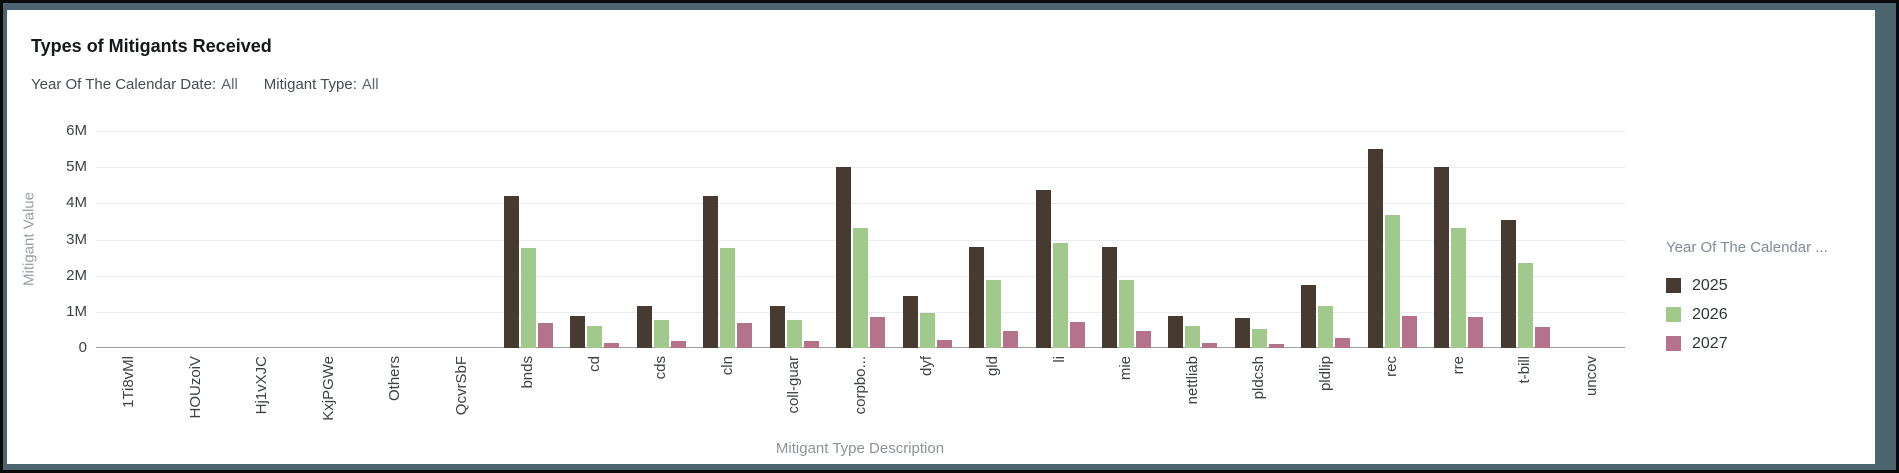 The image size is (1899, 473). What do you see at coordinates (1143, 339) in the screenshot?
I see `bar-mie-2027` at bounding box center [1143, 339].